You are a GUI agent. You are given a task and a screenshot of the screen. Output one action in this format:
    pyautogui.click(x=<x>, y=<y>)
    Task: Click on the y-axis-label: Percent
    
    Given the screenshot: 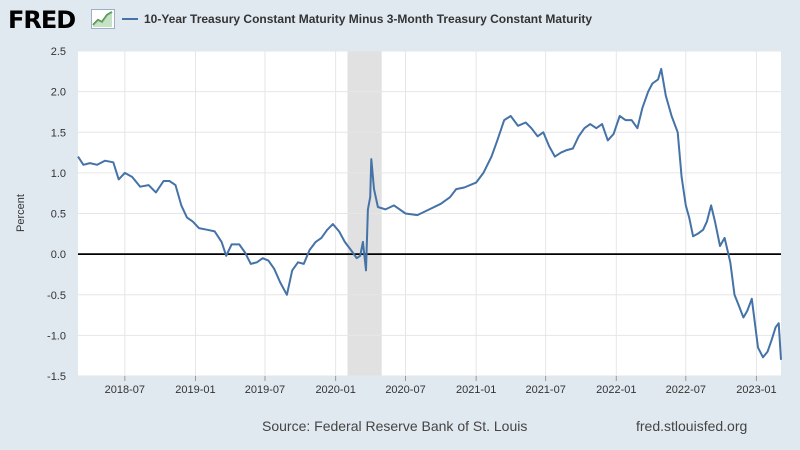 What is the action you would take?
    pyautogui.click(x=21, y=213)
    